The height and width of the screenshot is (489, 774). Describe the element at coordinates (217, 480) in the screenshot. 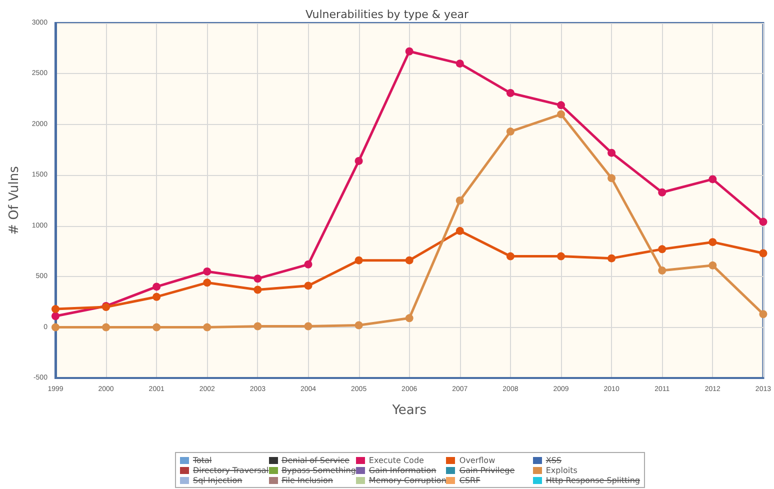

I see `legend-label: Sql Injection` at that location.